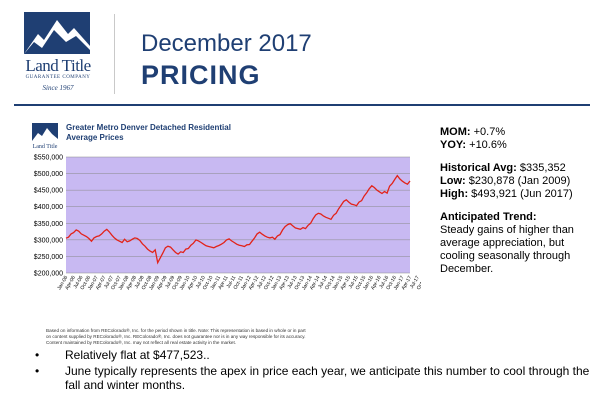 The height and width of the screenshot is (407, 600). I want to click on land-title-logo: Land Title GUARANTEE COMPANY Since 1967, so click(58, 52).